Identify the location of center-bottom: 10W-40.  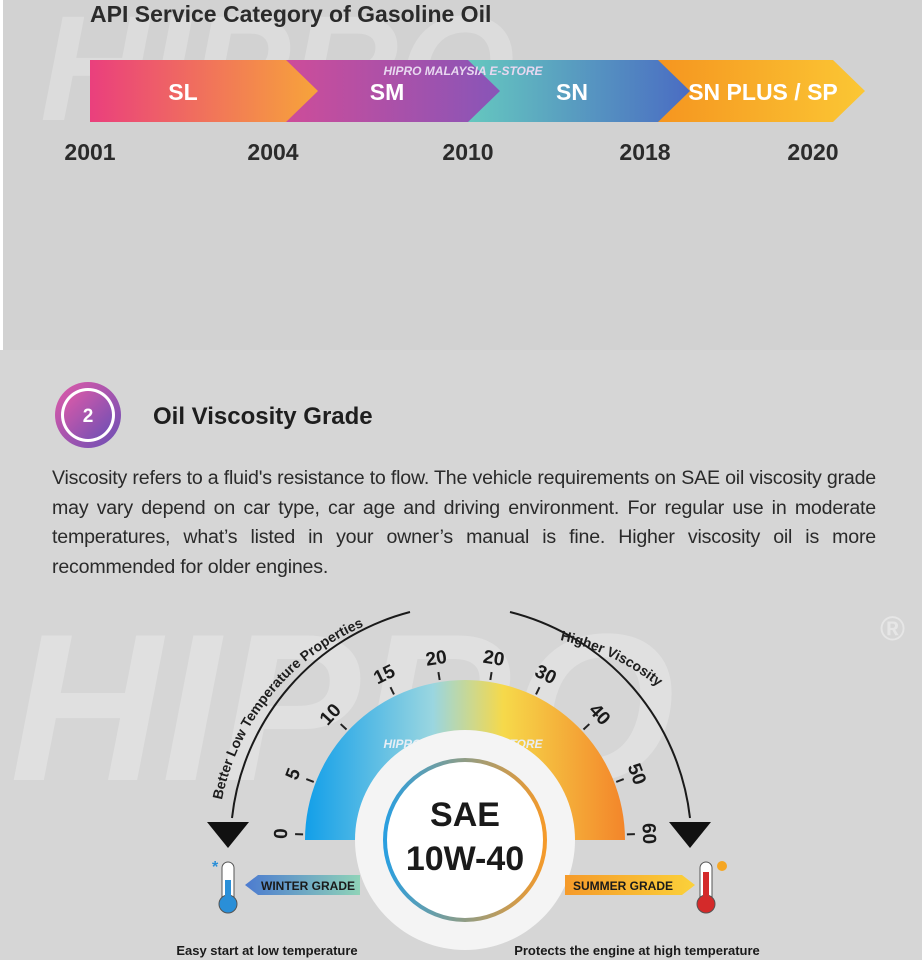
(465, 859).